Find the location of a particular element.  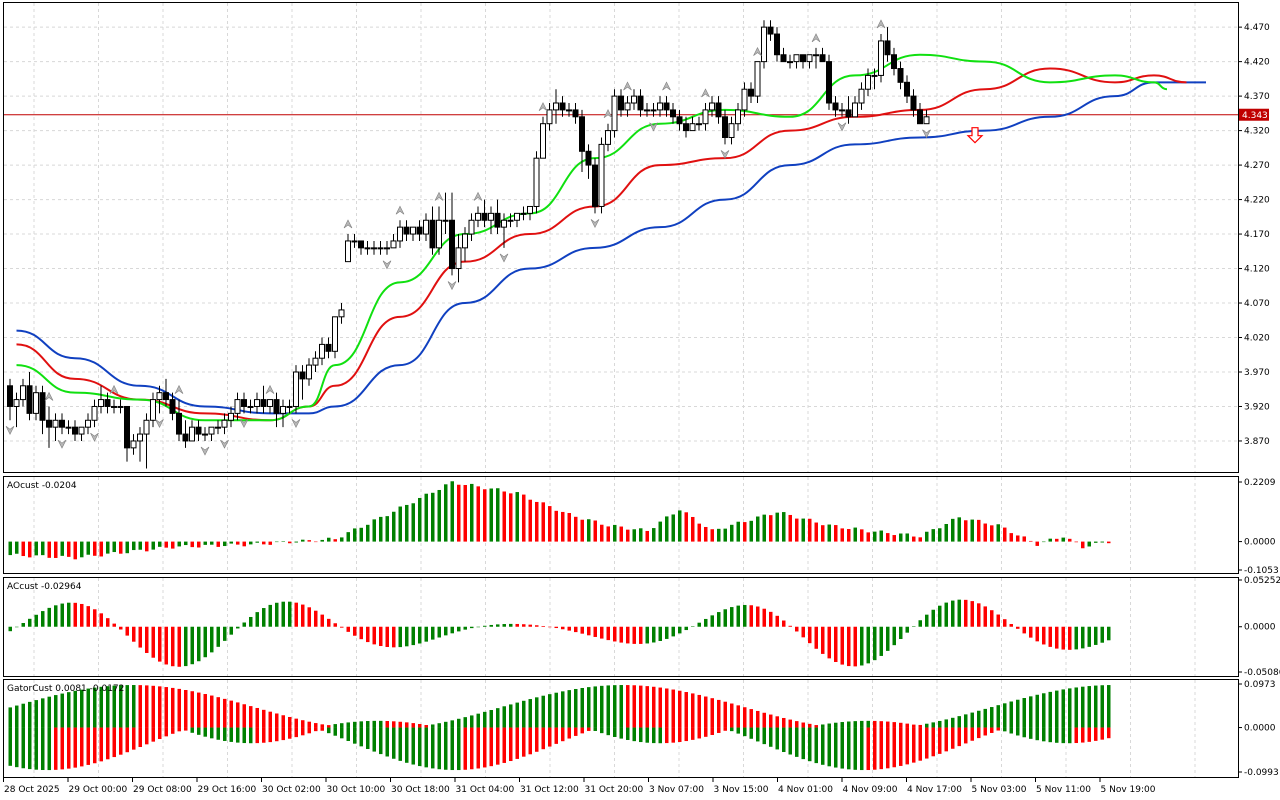

price-tick-label: 3.920 is located at coordinates (1257, 407).